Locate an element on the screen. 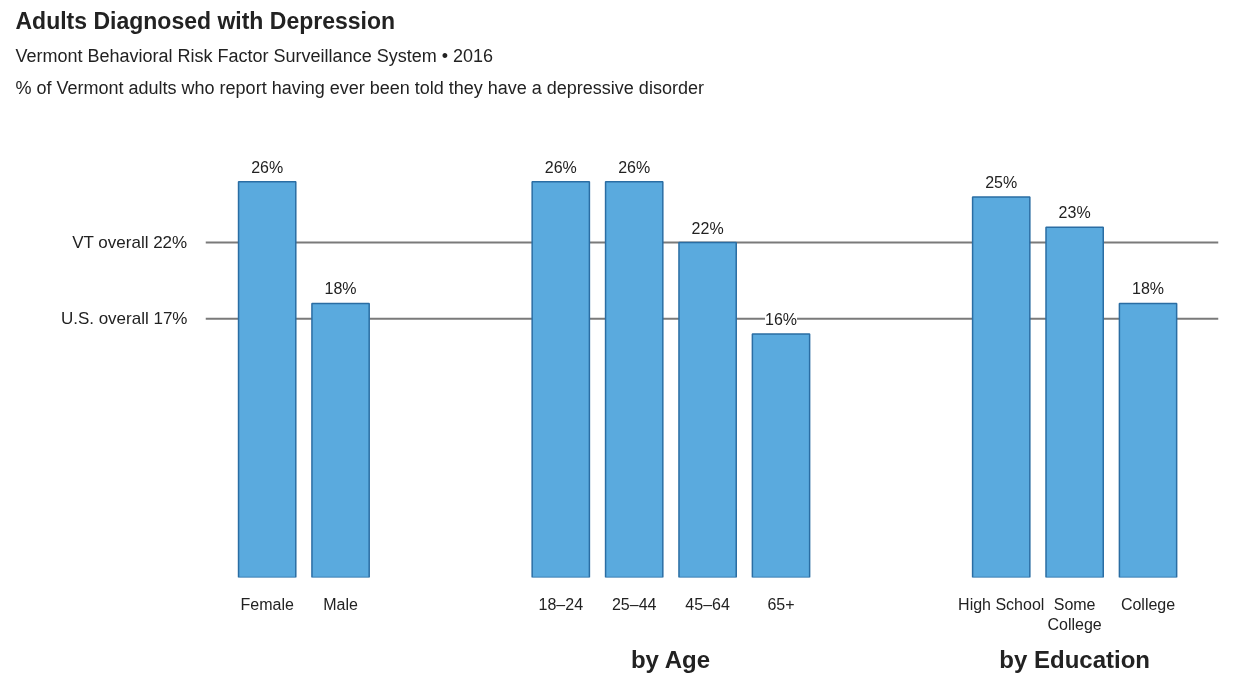  ref-line-label: U.S. overall 17% is located at coordinates (124, 319).